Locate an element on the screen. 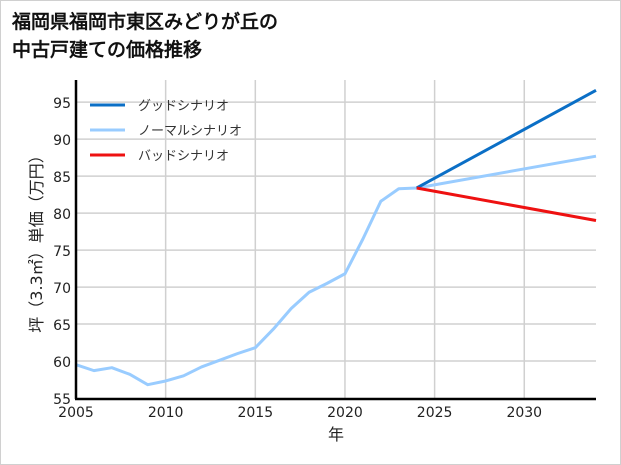  chart-title-line-2: 中古戸建ての価格推移 is located at coordinates (107, 50).